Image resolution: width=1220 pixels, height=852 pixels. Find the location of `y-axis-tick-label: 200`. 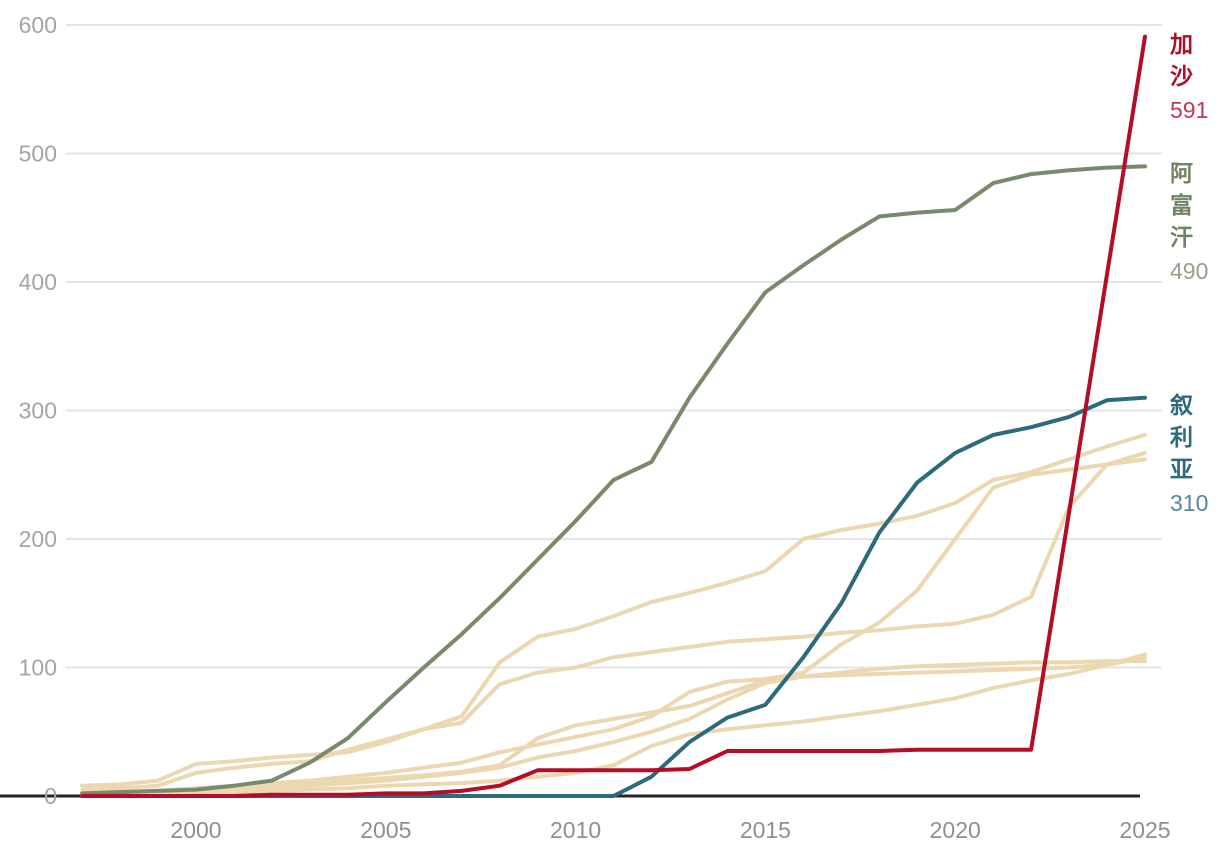

y-axis-tick-label: 200 is located at coordinates (38, 539).